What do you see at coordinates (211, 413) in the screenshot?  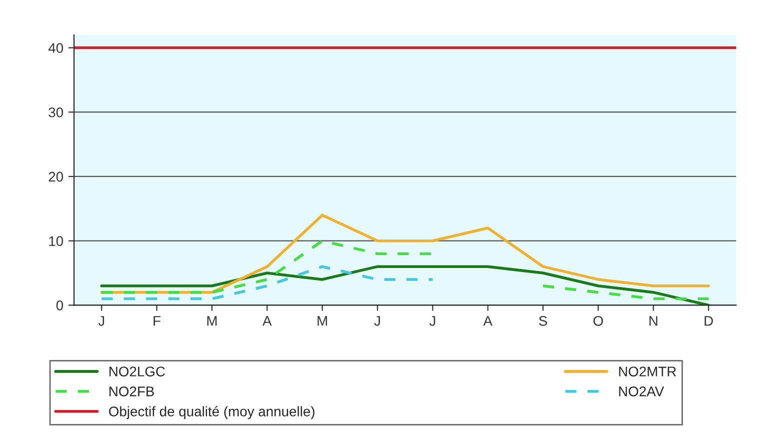 I see `legend-label: Objectif de qualité (moy annuelle)` at bounding box center [211, 413].